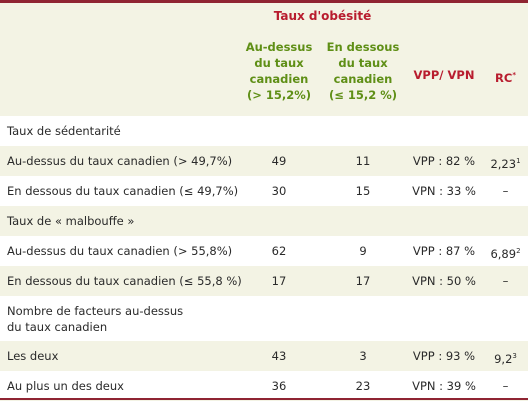  Describe the element at coordinates (279, 356) in the screenshot. I see `cell-above: 43` at that location.